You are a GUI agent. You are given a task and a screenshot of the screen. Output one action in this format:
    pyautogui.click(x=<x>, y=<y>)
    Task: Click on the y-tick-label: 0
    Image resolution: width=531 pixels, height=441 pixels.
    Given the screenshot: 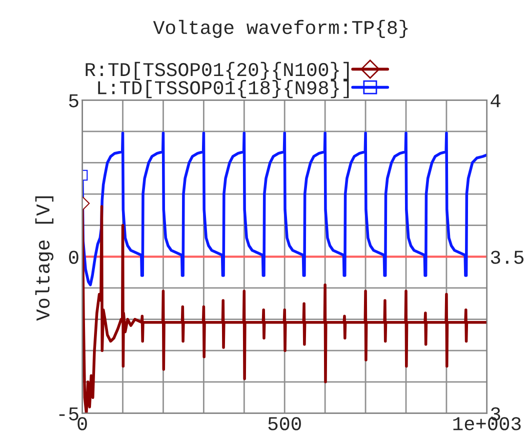 What is the action you would take?
    pyautogui.click(x=73, y=257)
    